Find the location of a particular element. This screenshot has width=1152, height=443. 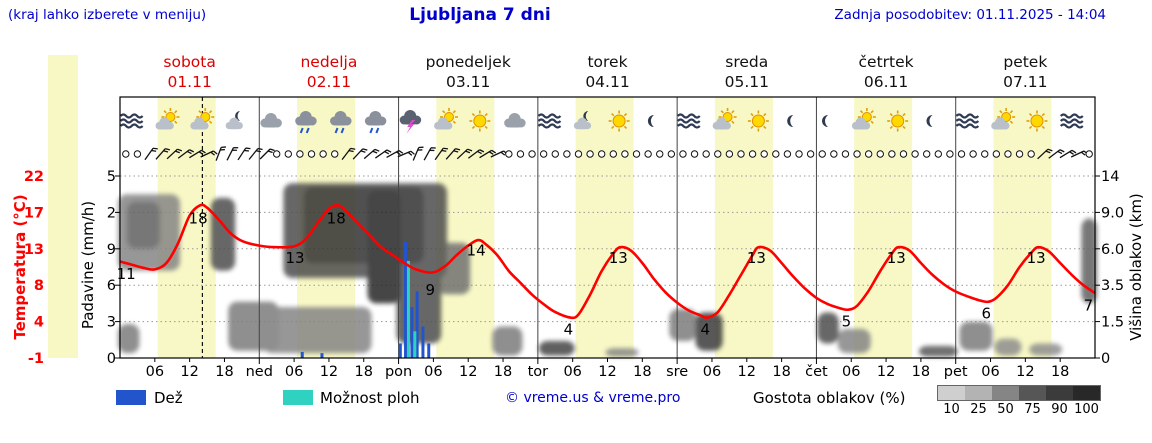

fog-icon is located at coordinates (131, 121).